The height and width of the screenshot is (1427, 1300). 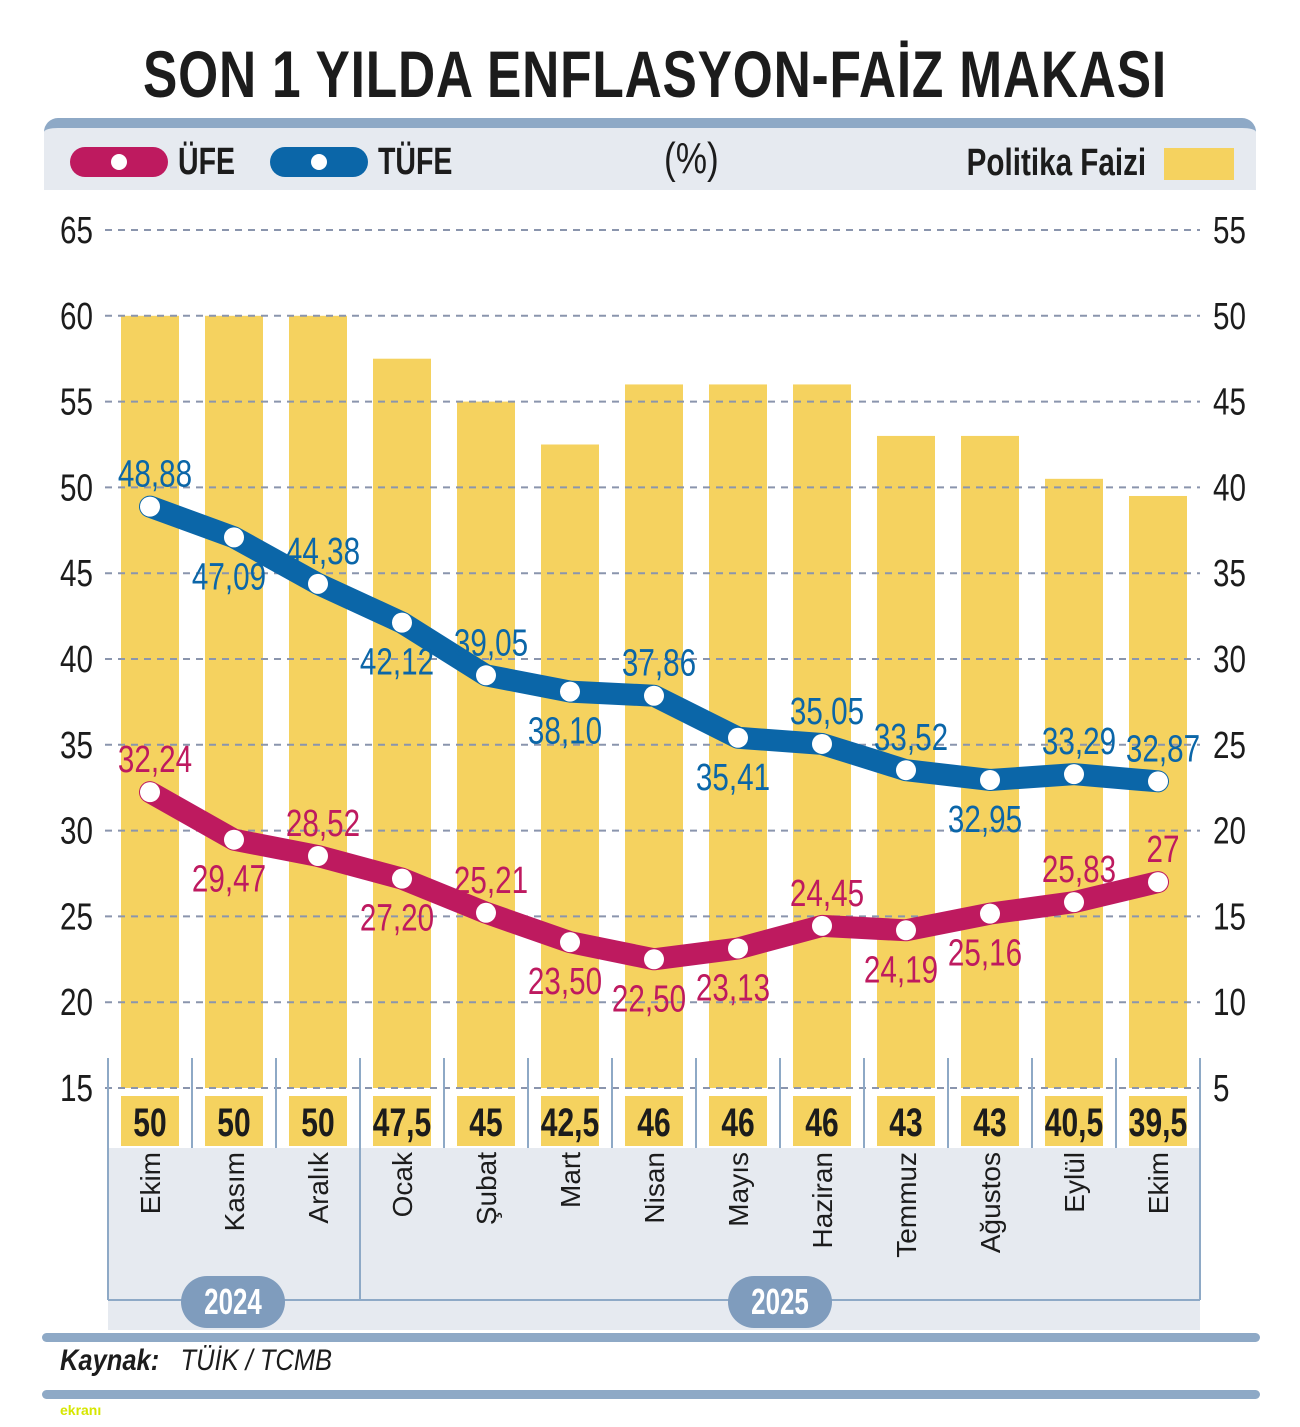 I want to click on month-label: Ağustos, so click(x=990, y=1202).